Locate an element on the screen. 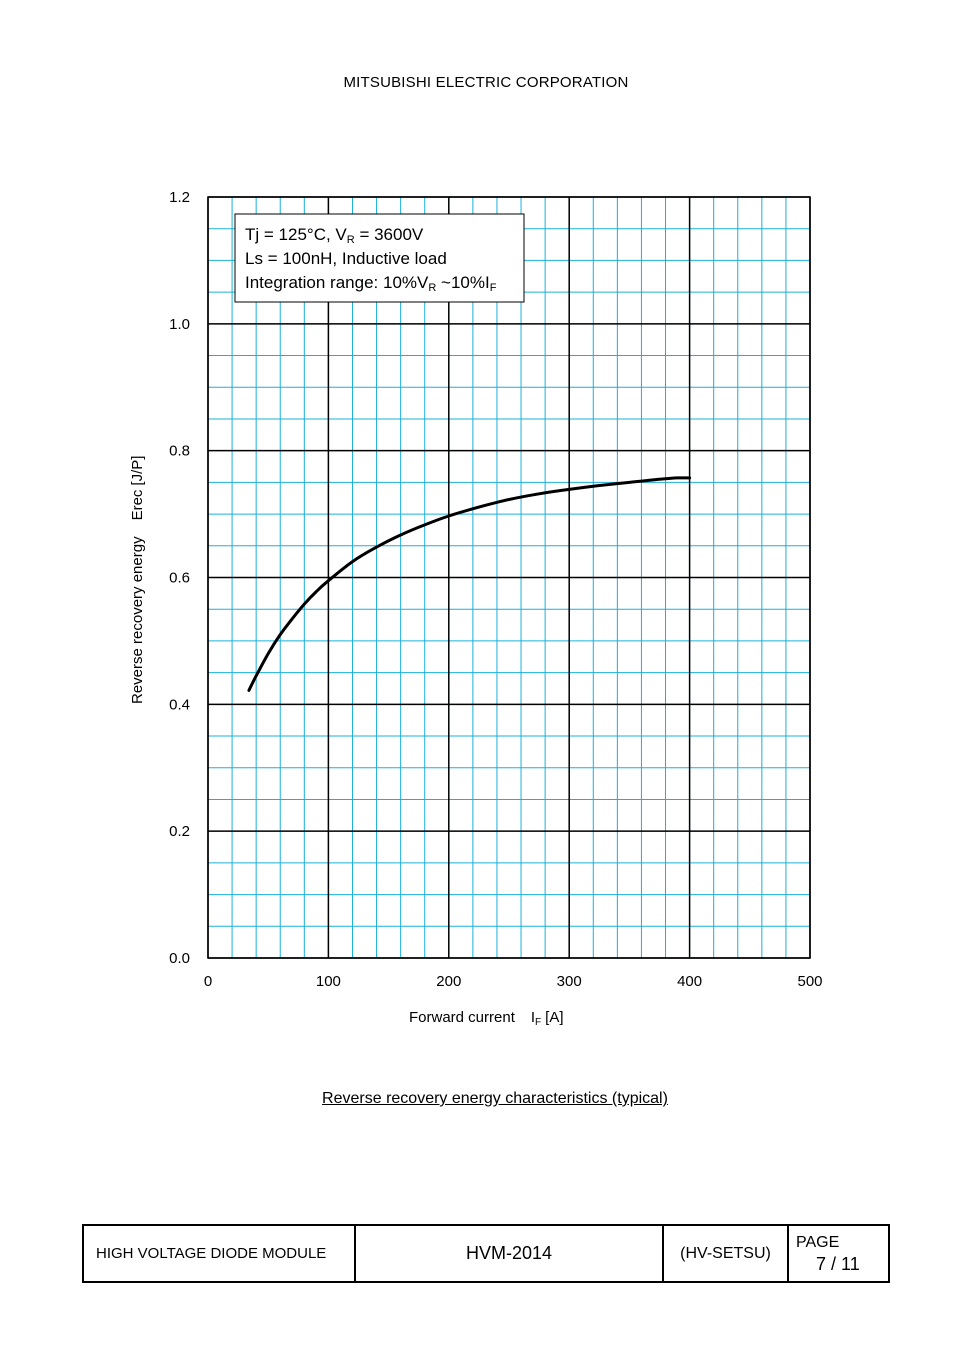 This screenshot has width=954, height=1350. annotation-line-2: Ls = 100nH, Inductive load is located at coordinates (346, 258).